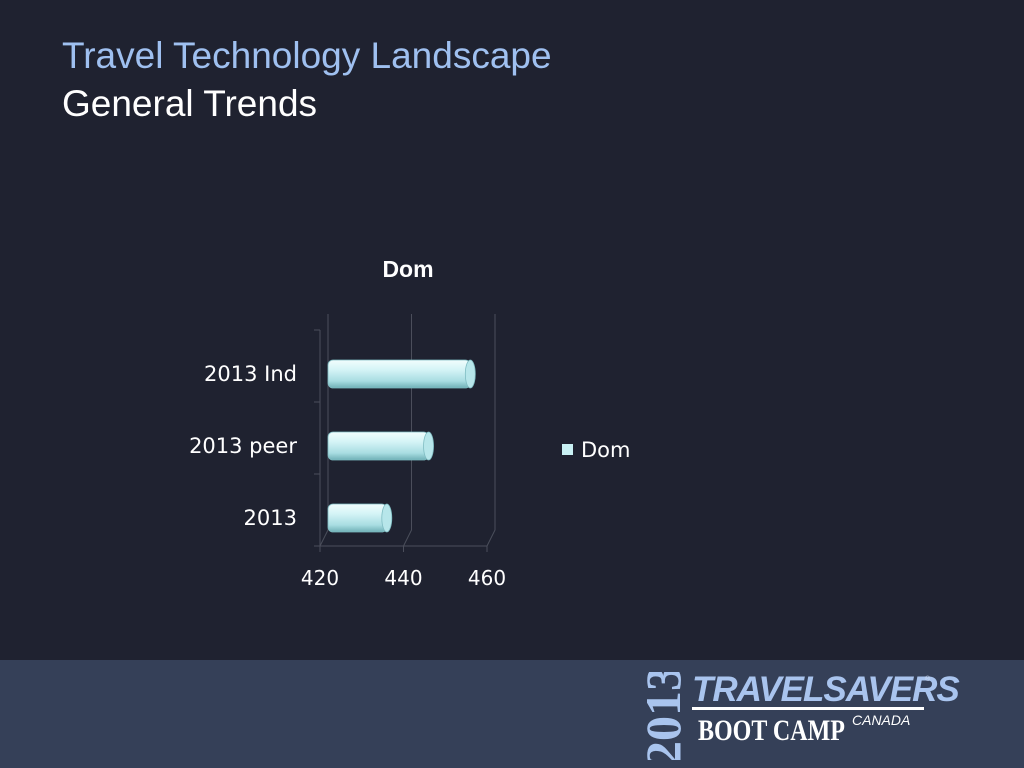 The width and height of the screenshot is (1024, 768). I want to click on svg-text: 2013, so click(663, 716).